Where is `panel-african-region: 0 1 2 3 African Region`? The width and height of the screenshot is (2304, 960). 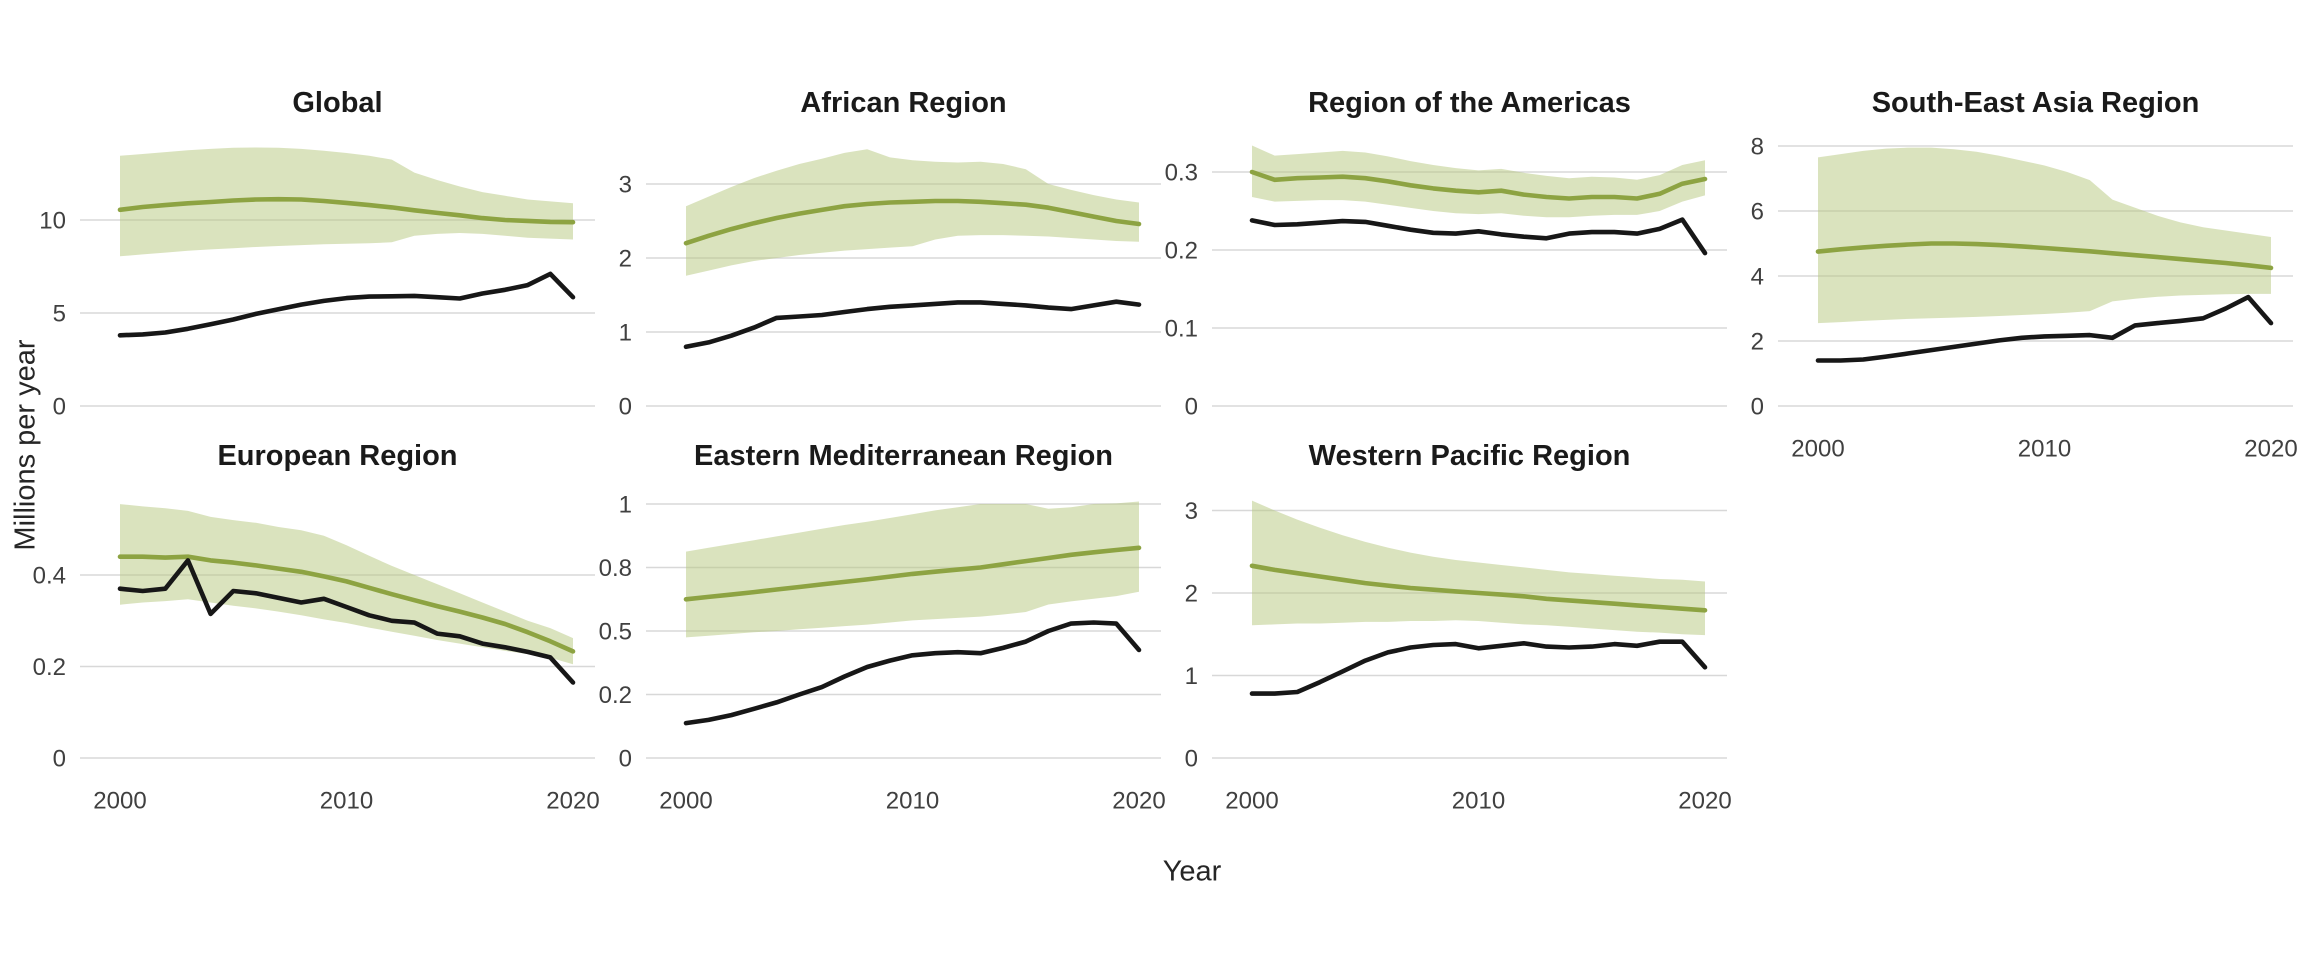
panel-african-region: 0 1 2 3 African Region is located at coordinates (890, 253).